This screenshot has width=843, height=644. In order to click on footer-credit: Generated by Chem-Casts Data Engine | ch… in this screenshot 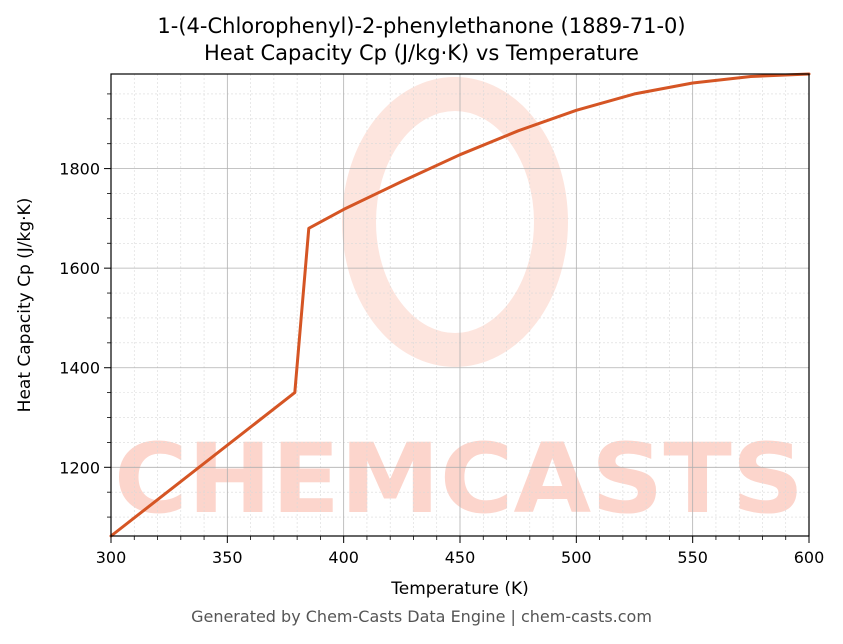, I will do `click(421, 616)`.